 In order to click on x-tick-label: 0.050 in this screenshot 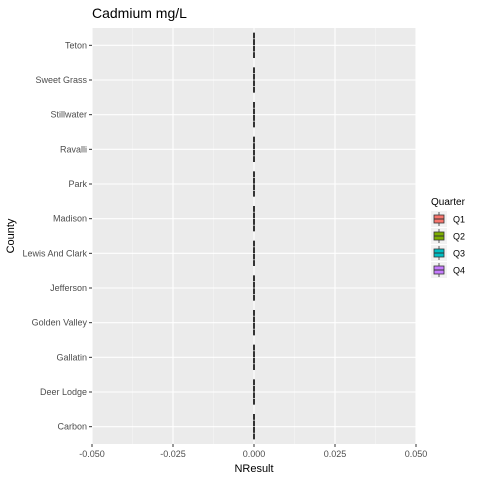, I will do `click(416, 454)`.